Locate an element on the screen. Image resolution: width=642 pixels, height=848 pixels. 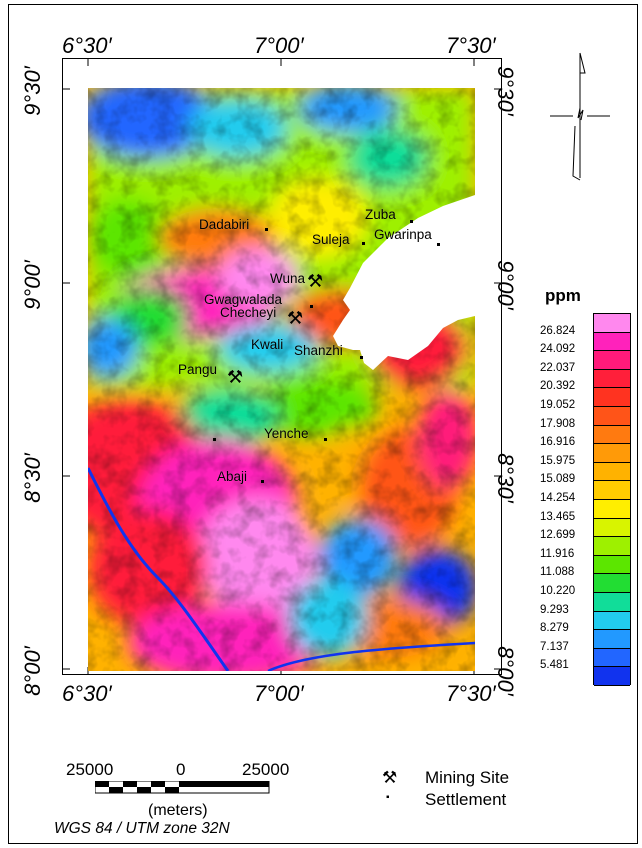
place-label: Checheyi is located at coordinates (248, 312).